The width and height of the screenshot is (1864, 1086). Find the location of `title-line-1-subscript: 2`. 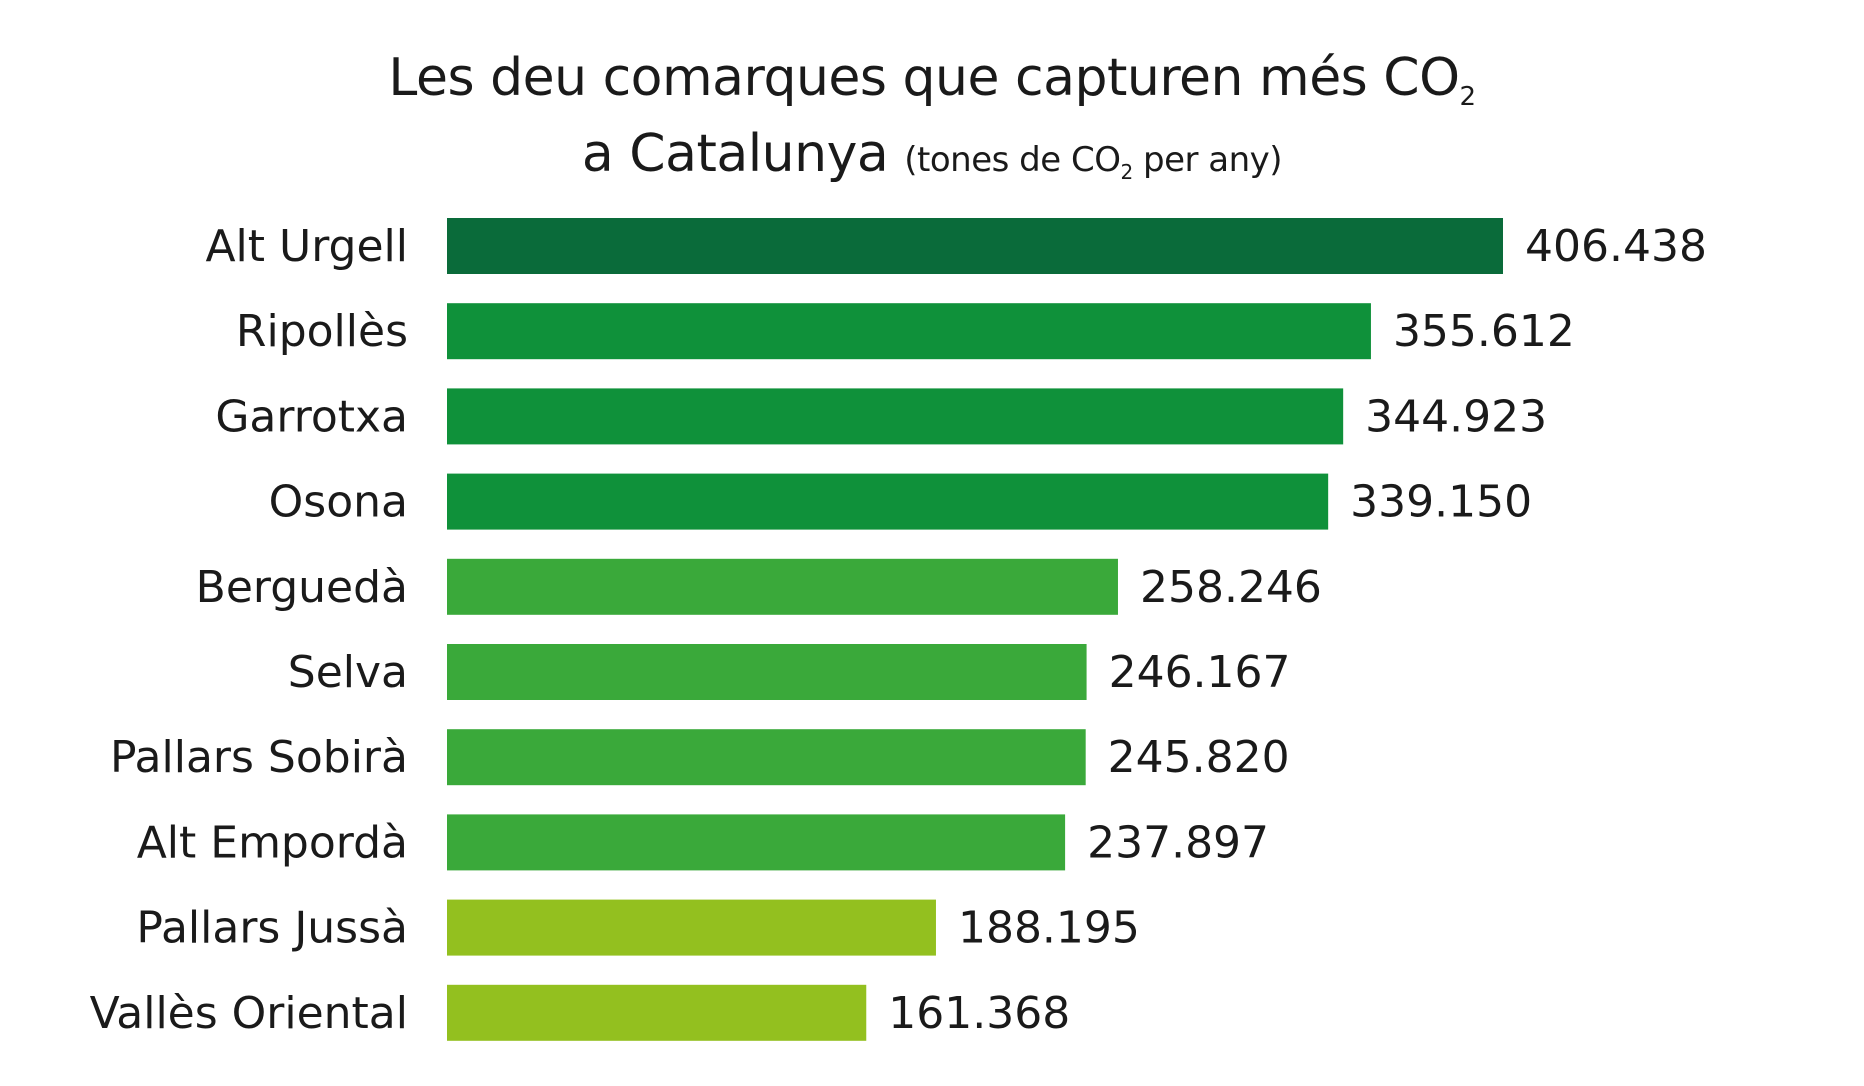

title-line-1-subscript: 2 is located at coordinates (1468, 97).